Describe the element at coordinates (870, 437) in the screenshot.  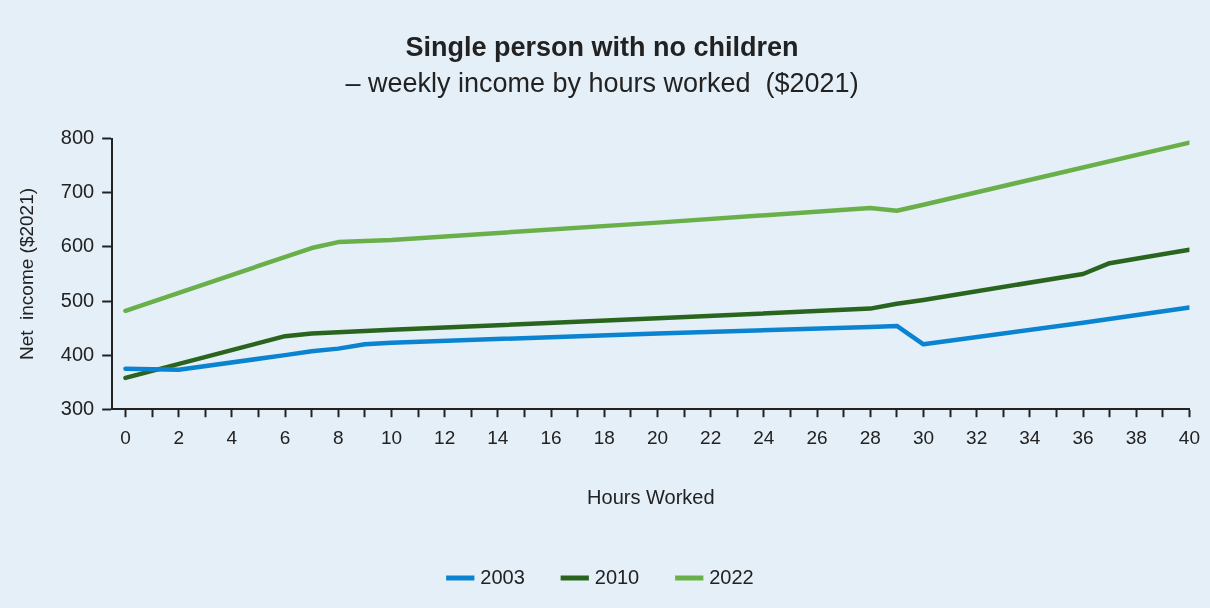
I see `x-tick-label: 28` at that location.